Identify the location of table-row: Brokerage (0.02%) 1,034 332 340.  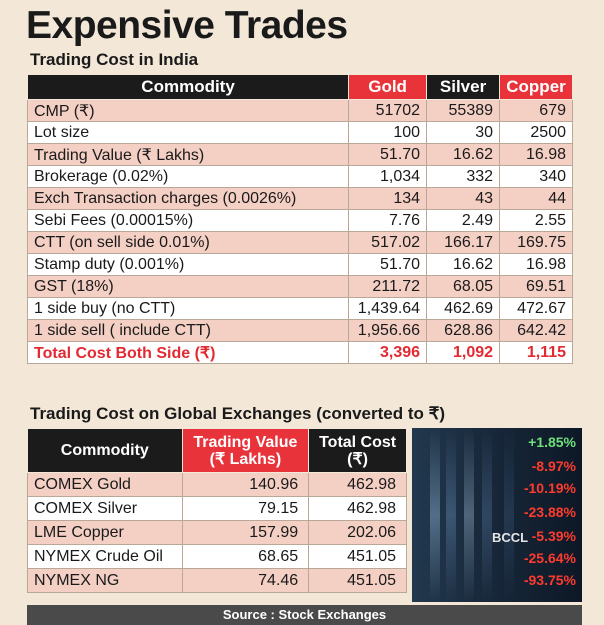
(299, 176).